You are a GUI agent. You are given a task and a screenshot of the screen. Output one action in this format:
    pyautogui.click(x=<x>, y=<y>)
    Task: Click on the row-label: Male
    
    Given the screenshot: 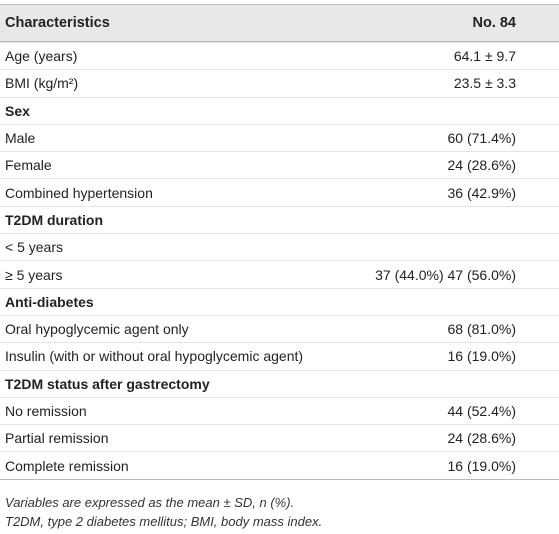 What is the action you would take?
    pyautogui.click(x=20, y=138)
    